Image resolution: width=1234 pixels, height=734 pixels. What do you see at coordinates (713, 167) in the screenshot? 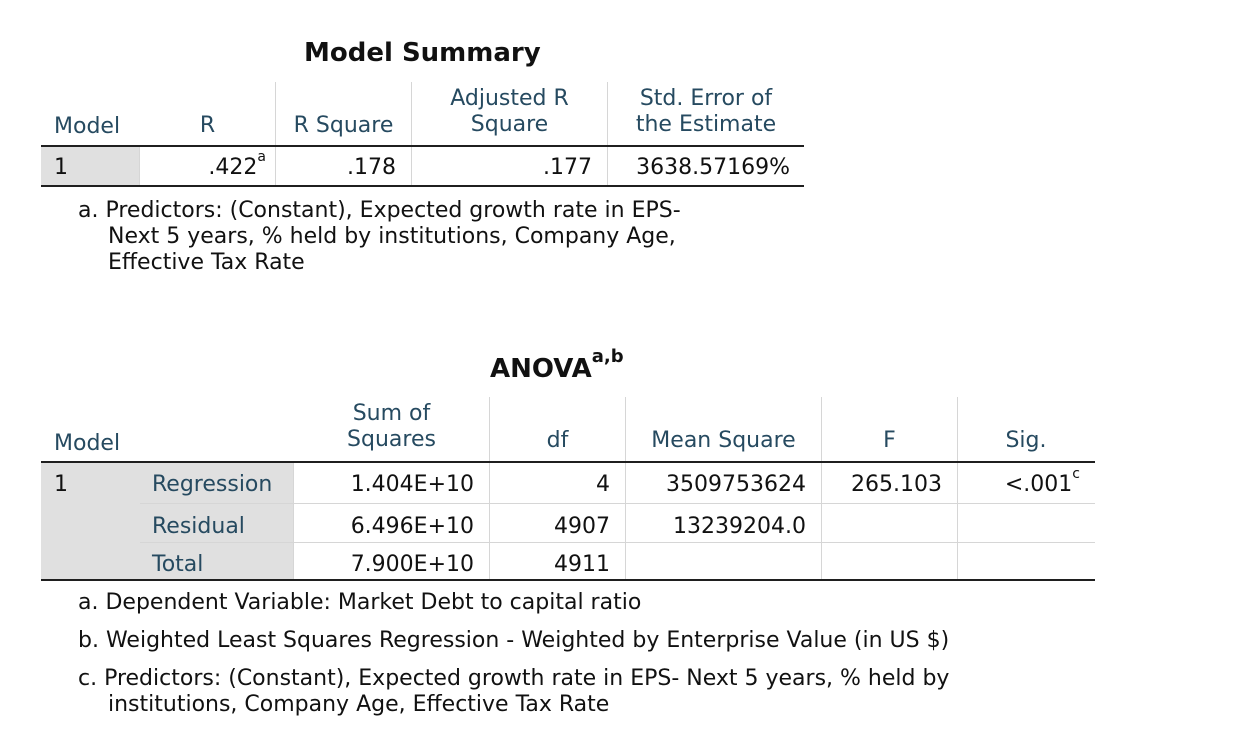
I see `ms-row-std-error: 3638.57169%` at bounding box center [713, 167].